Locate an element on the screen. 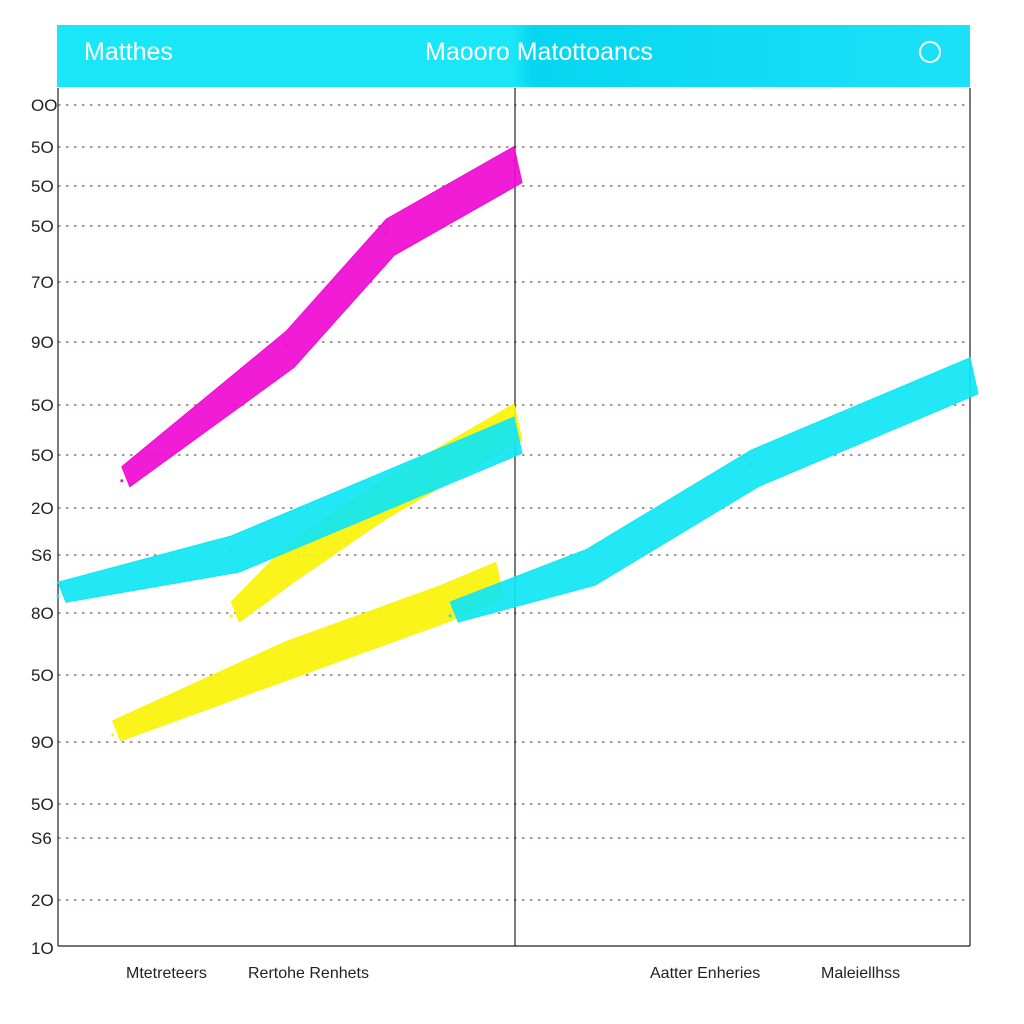 This screenshot has height=1024, width=1024. x-category-label: Rertohe Renhets is located at coordinates (308, 973).